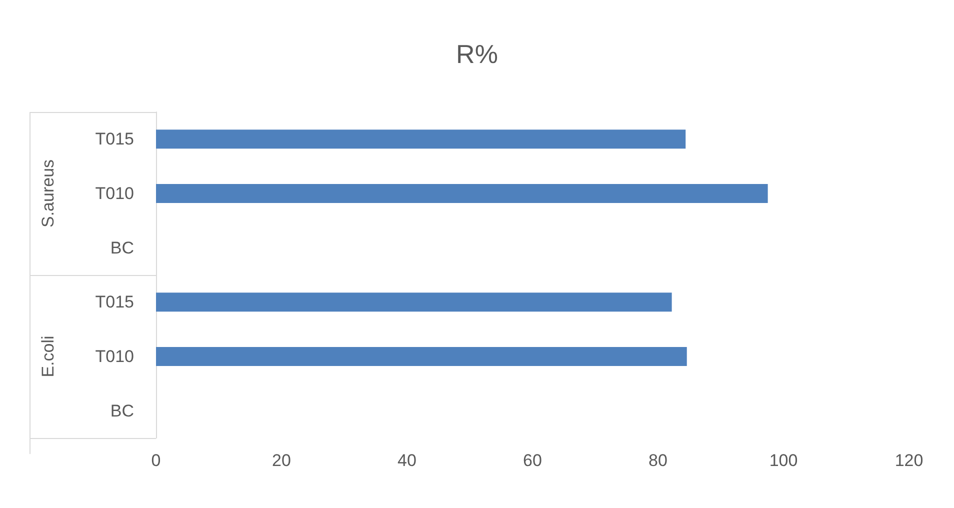  I want to click on text: S.aureus, so click(48, 193).